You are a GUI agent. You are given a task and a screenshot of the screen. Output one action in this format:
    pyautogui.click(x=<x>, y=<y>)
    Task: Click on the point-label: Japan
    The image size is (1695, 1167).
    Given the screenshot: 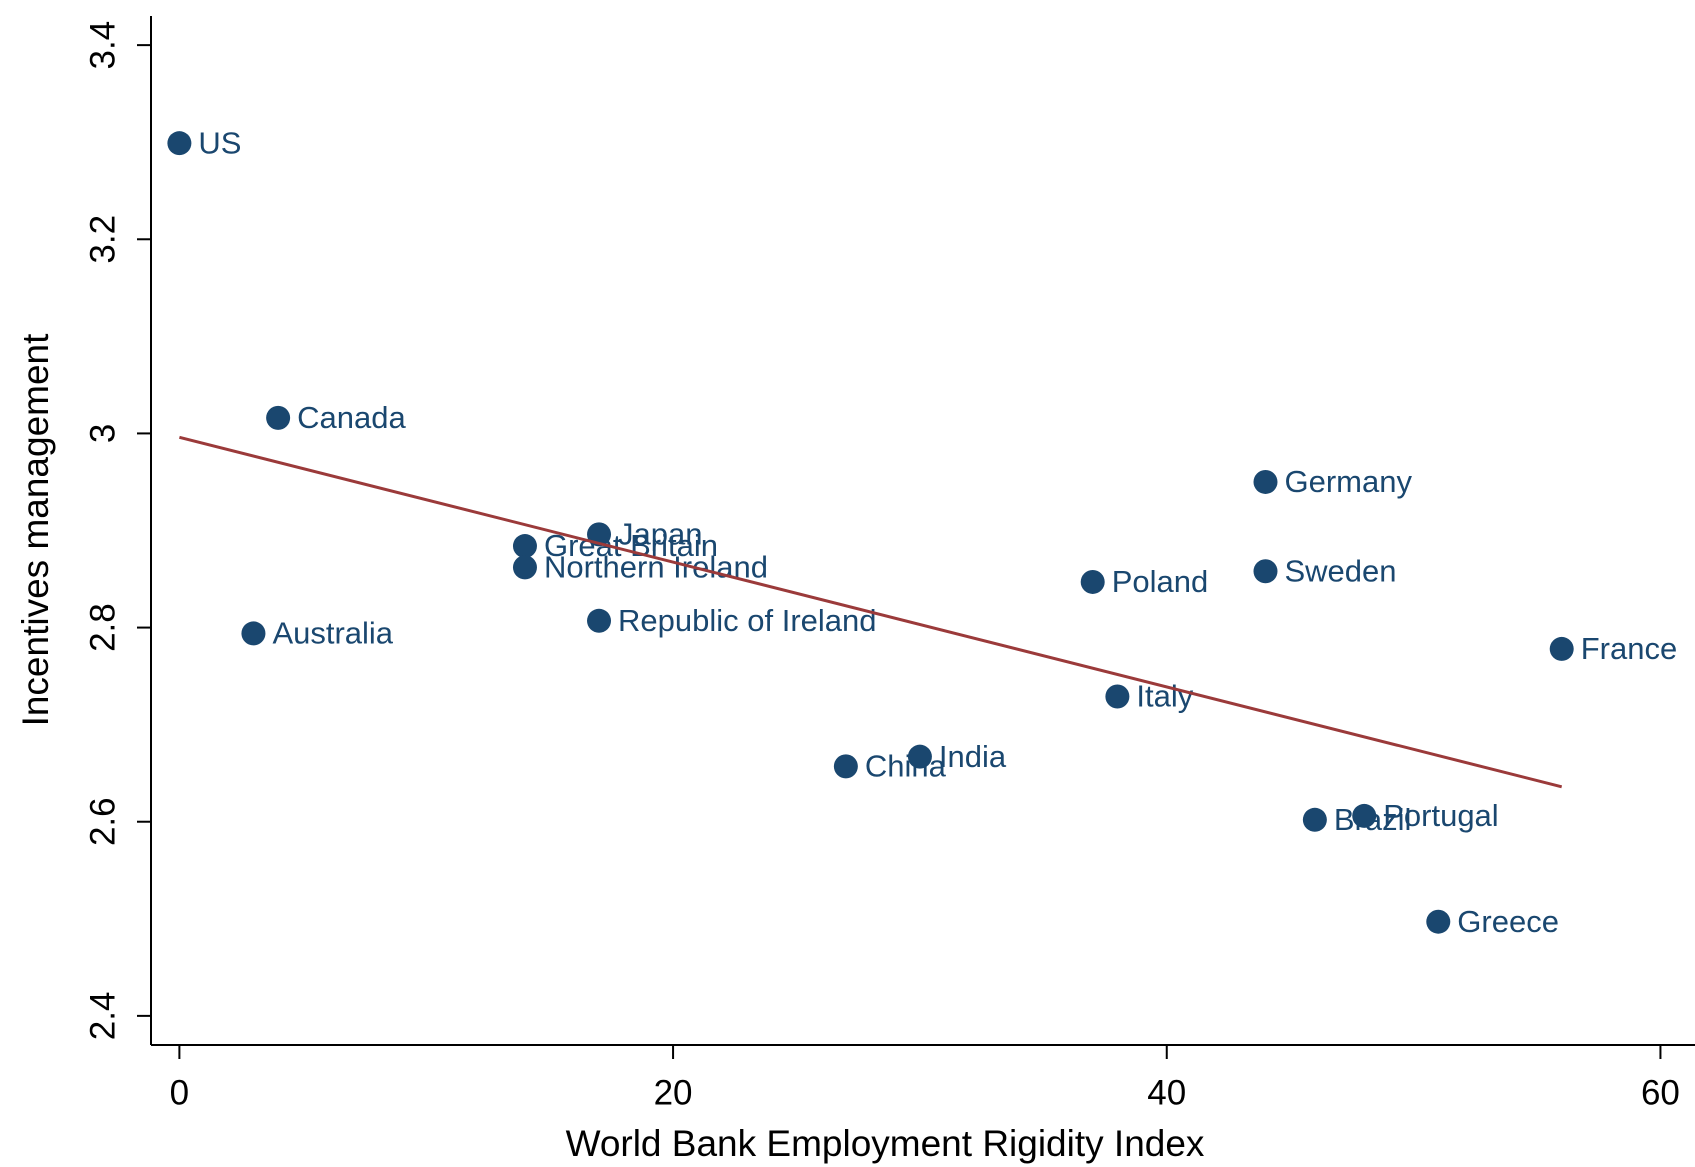 What is the action you would take?
    pyautogui.click(x=660, y=534)
    